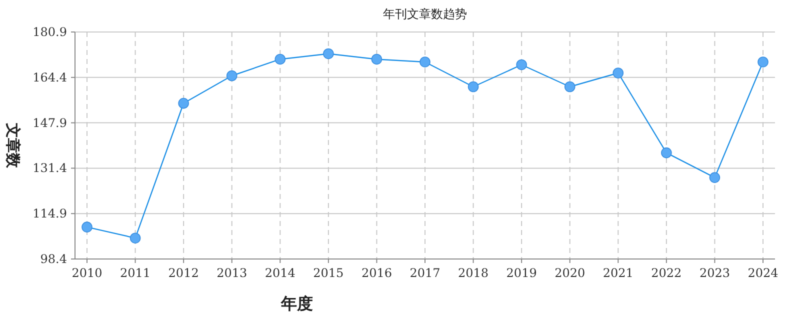 The width and height of the screenshot is (798, 330). Describe the element at coordinates (425, 273) in the screenshot. I see `x-tick-label: 2017` at that location.